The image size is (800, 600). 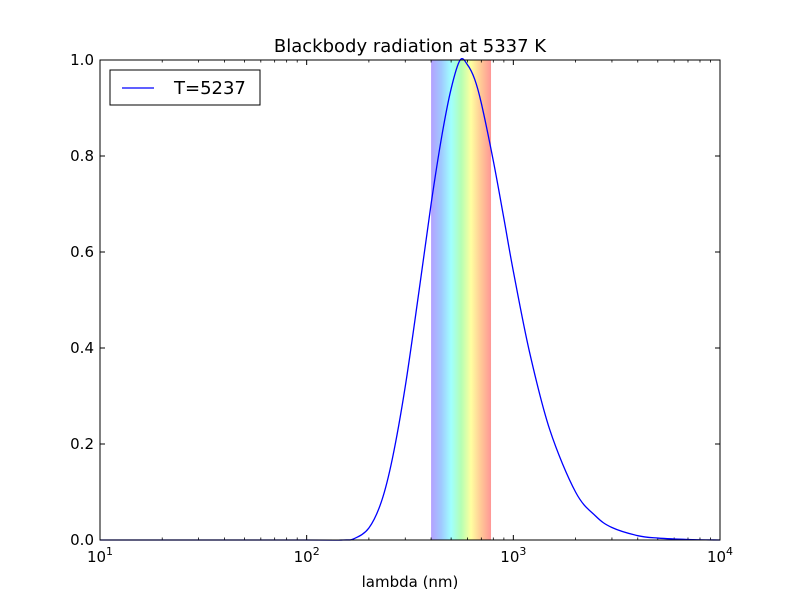 What do you see at coordinates (720, 555) in the screenshot?
I see `x-tick-label: 10⁴` at bounding box center [720, 555].